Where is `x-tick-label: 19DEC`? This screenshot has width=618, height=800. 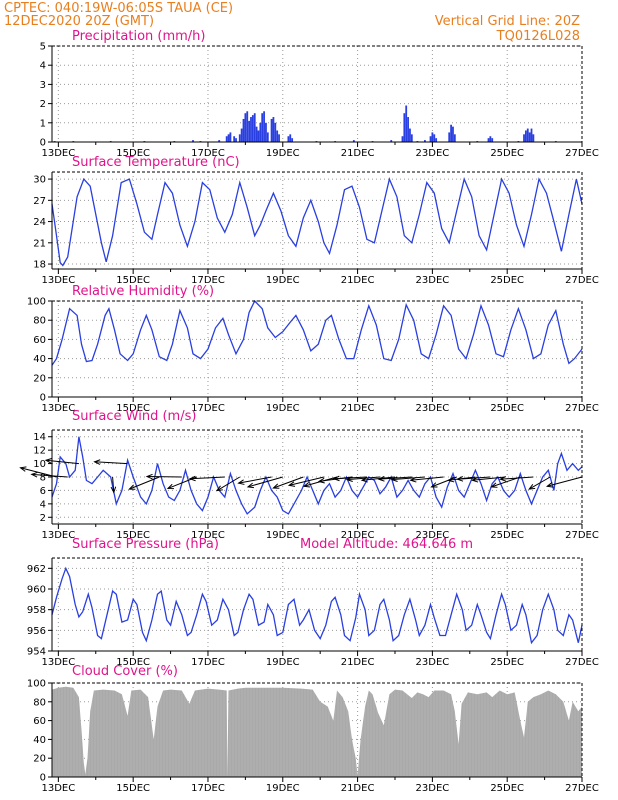 x-tick-label: 19DEC is located at coordinates (283, 662).